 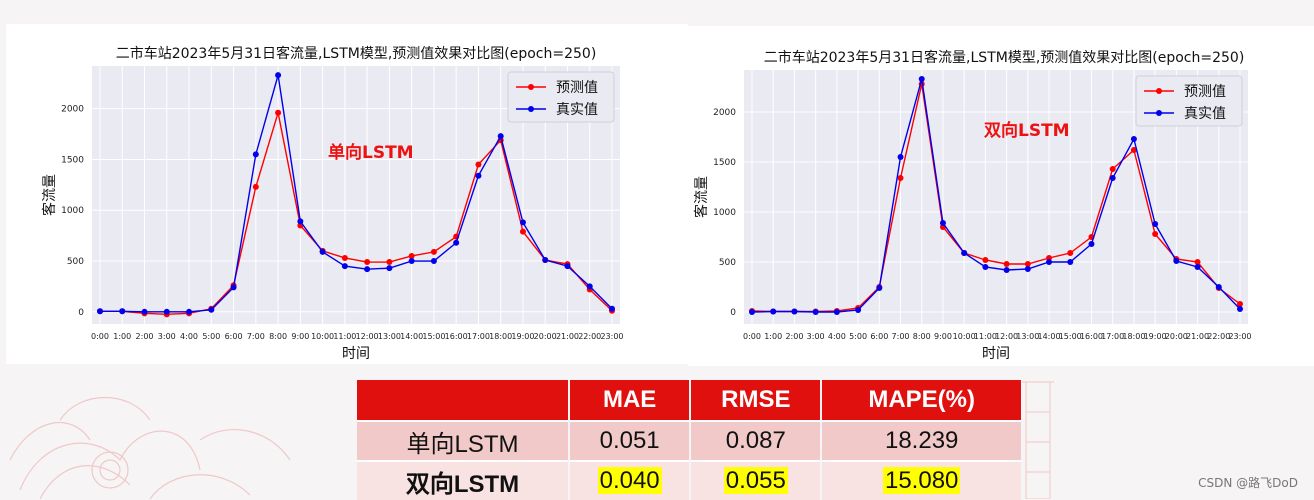 I want to click on metrics-header-mape: MAPE(%), so click(x=921, y=401).